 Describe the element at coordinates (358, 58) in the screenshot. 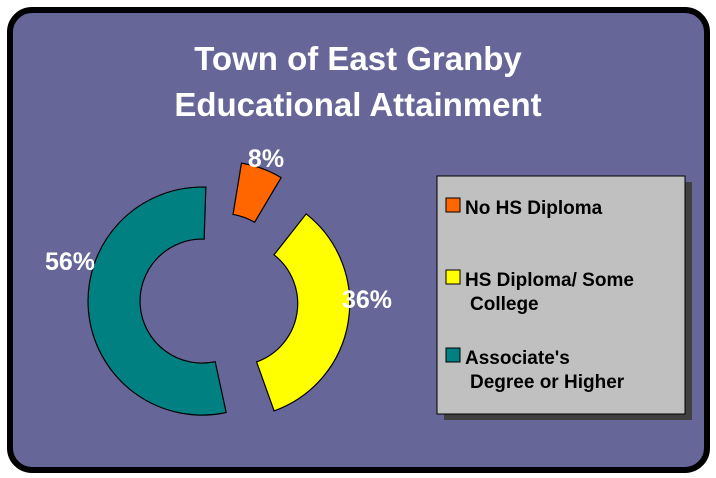

I see `chart-title-line-1: Town of East Granby` at that location.